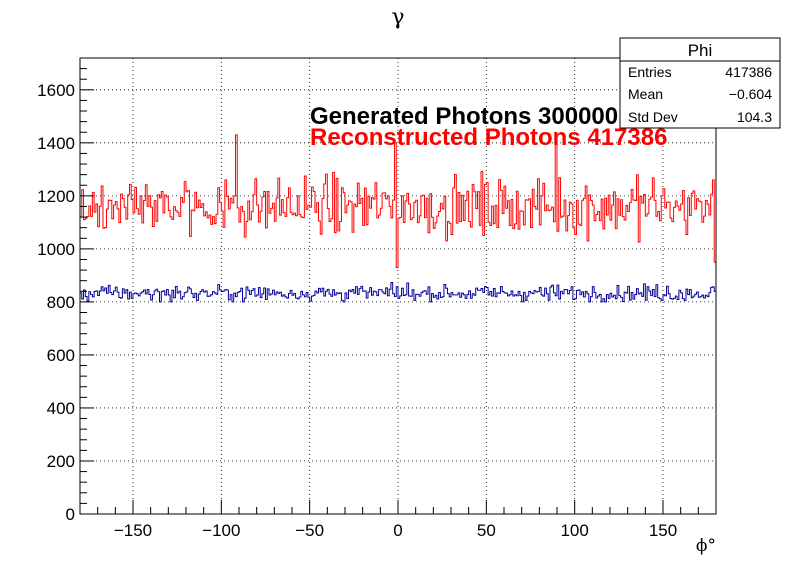 The height and width of the screenshot is (572, 796). What do you see at coordinates (61, 408) in the screenshot?
I see `y-tick-label: 400` at bounding box center [61, 408].